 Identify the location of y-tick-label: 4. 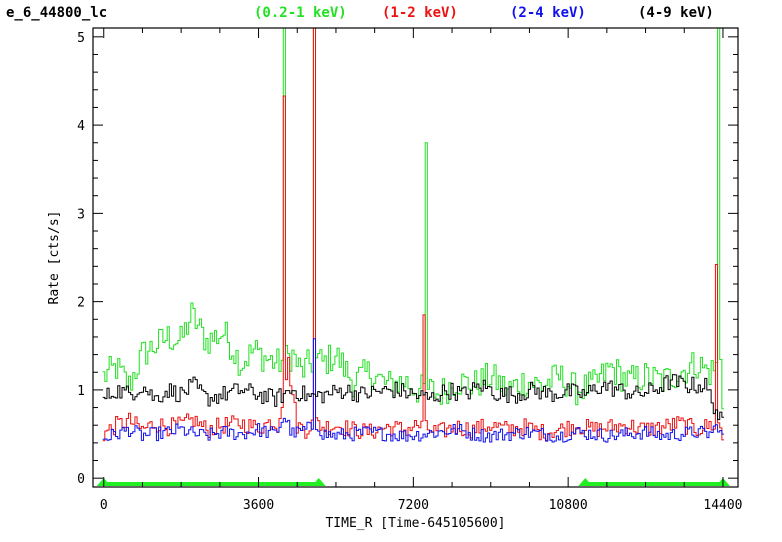
(81, 126).